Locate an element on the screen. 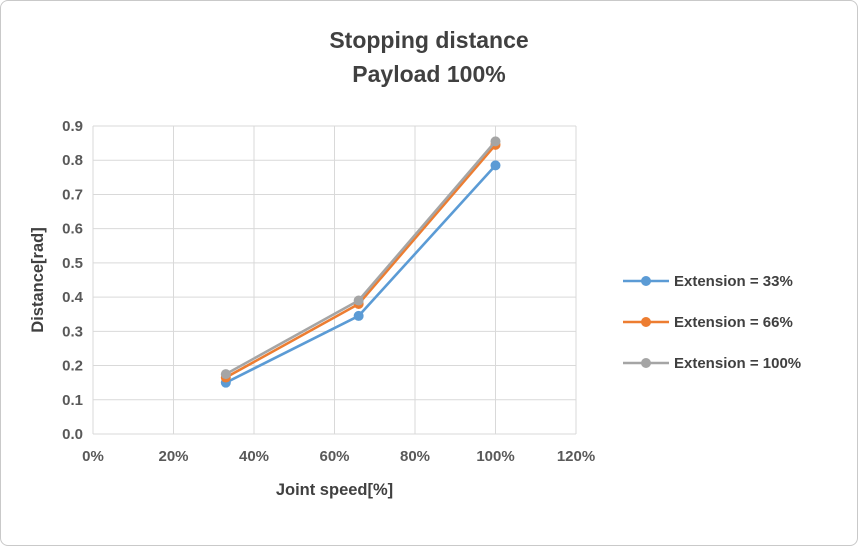 The width and height of the screenshot is (858, 546). y-tick-label: 0.5 is located at coordinates (72, 263).